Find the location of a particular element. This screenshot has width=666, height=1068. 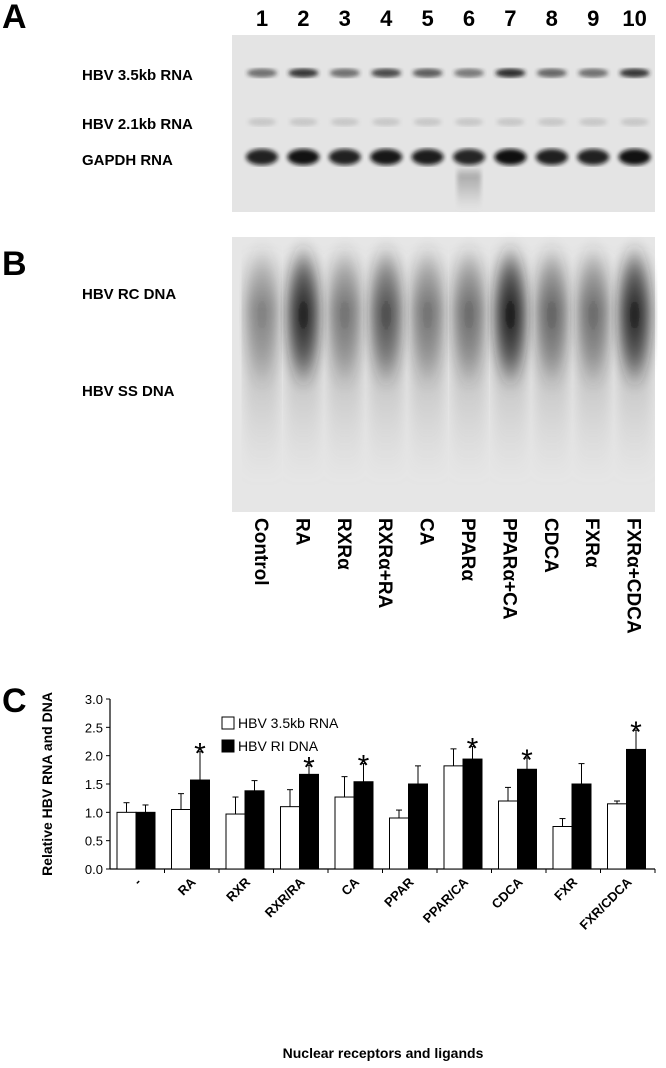

x-axis-title: Nuclear receptors and ligands is located at coordinates (383, 1053).